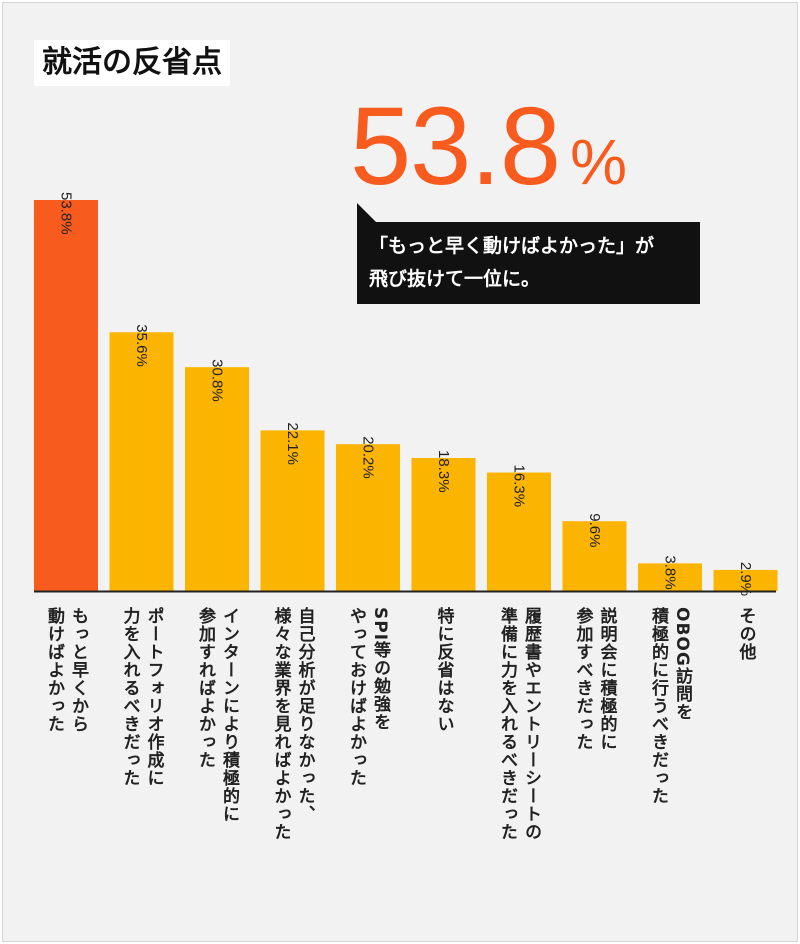 This screenshot has width=800, height=944. What do you see at coordinates (141, 345) in the screenshot?
I see `bar-value-label-2: 35.6%` at bounding box center [141, 345].